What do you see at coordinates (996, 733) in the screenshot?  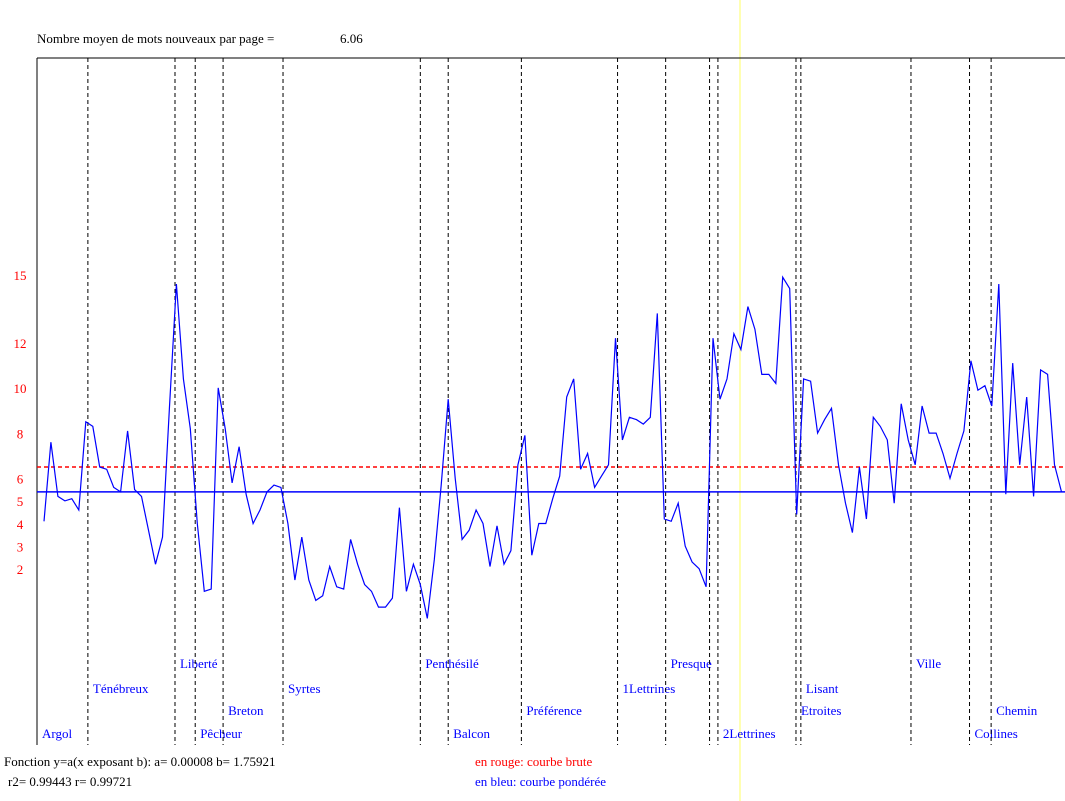 I see `divider-label: Collines` at bounding box center [996, 733].